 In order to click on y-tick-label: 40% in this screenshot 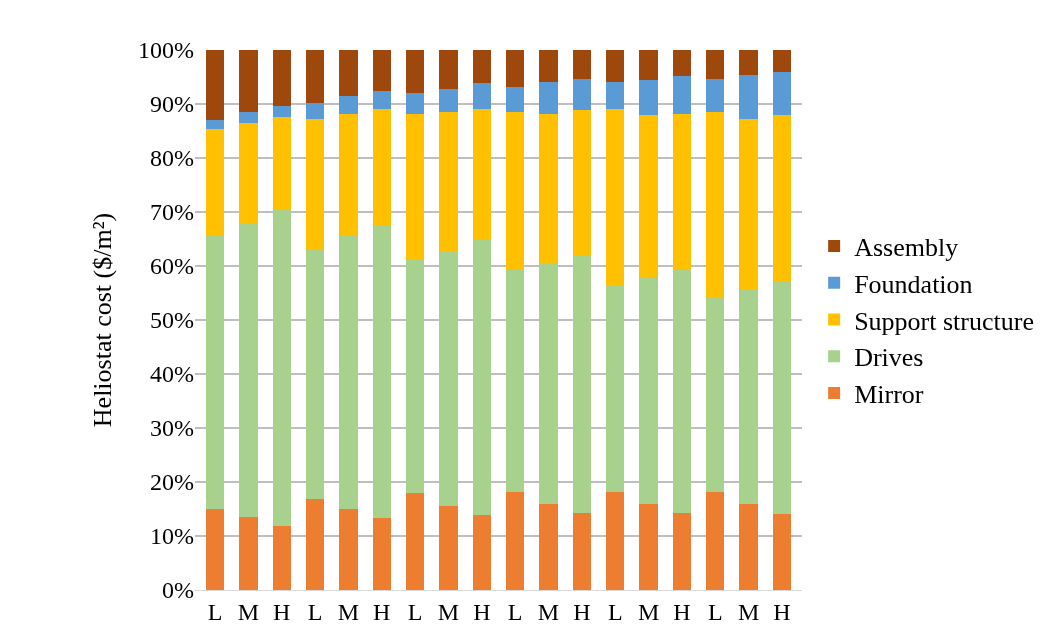, I will do `click(172, 374)`.